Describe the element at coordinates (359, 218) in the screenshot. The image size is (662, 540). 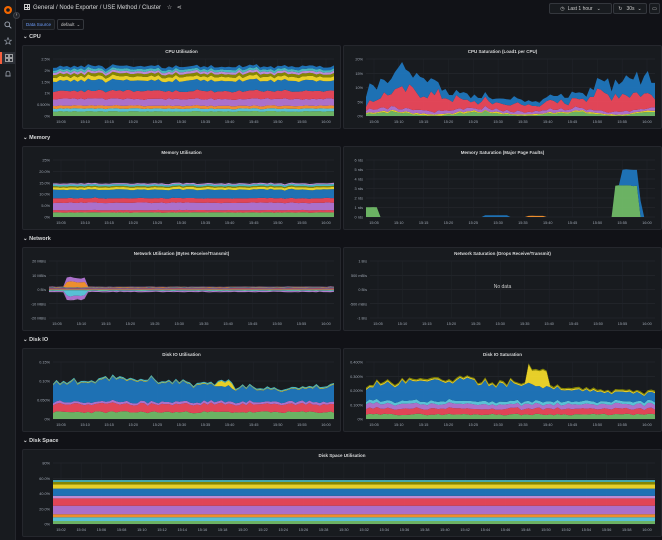
I see `y-tick-label: 0 rds` at that location.